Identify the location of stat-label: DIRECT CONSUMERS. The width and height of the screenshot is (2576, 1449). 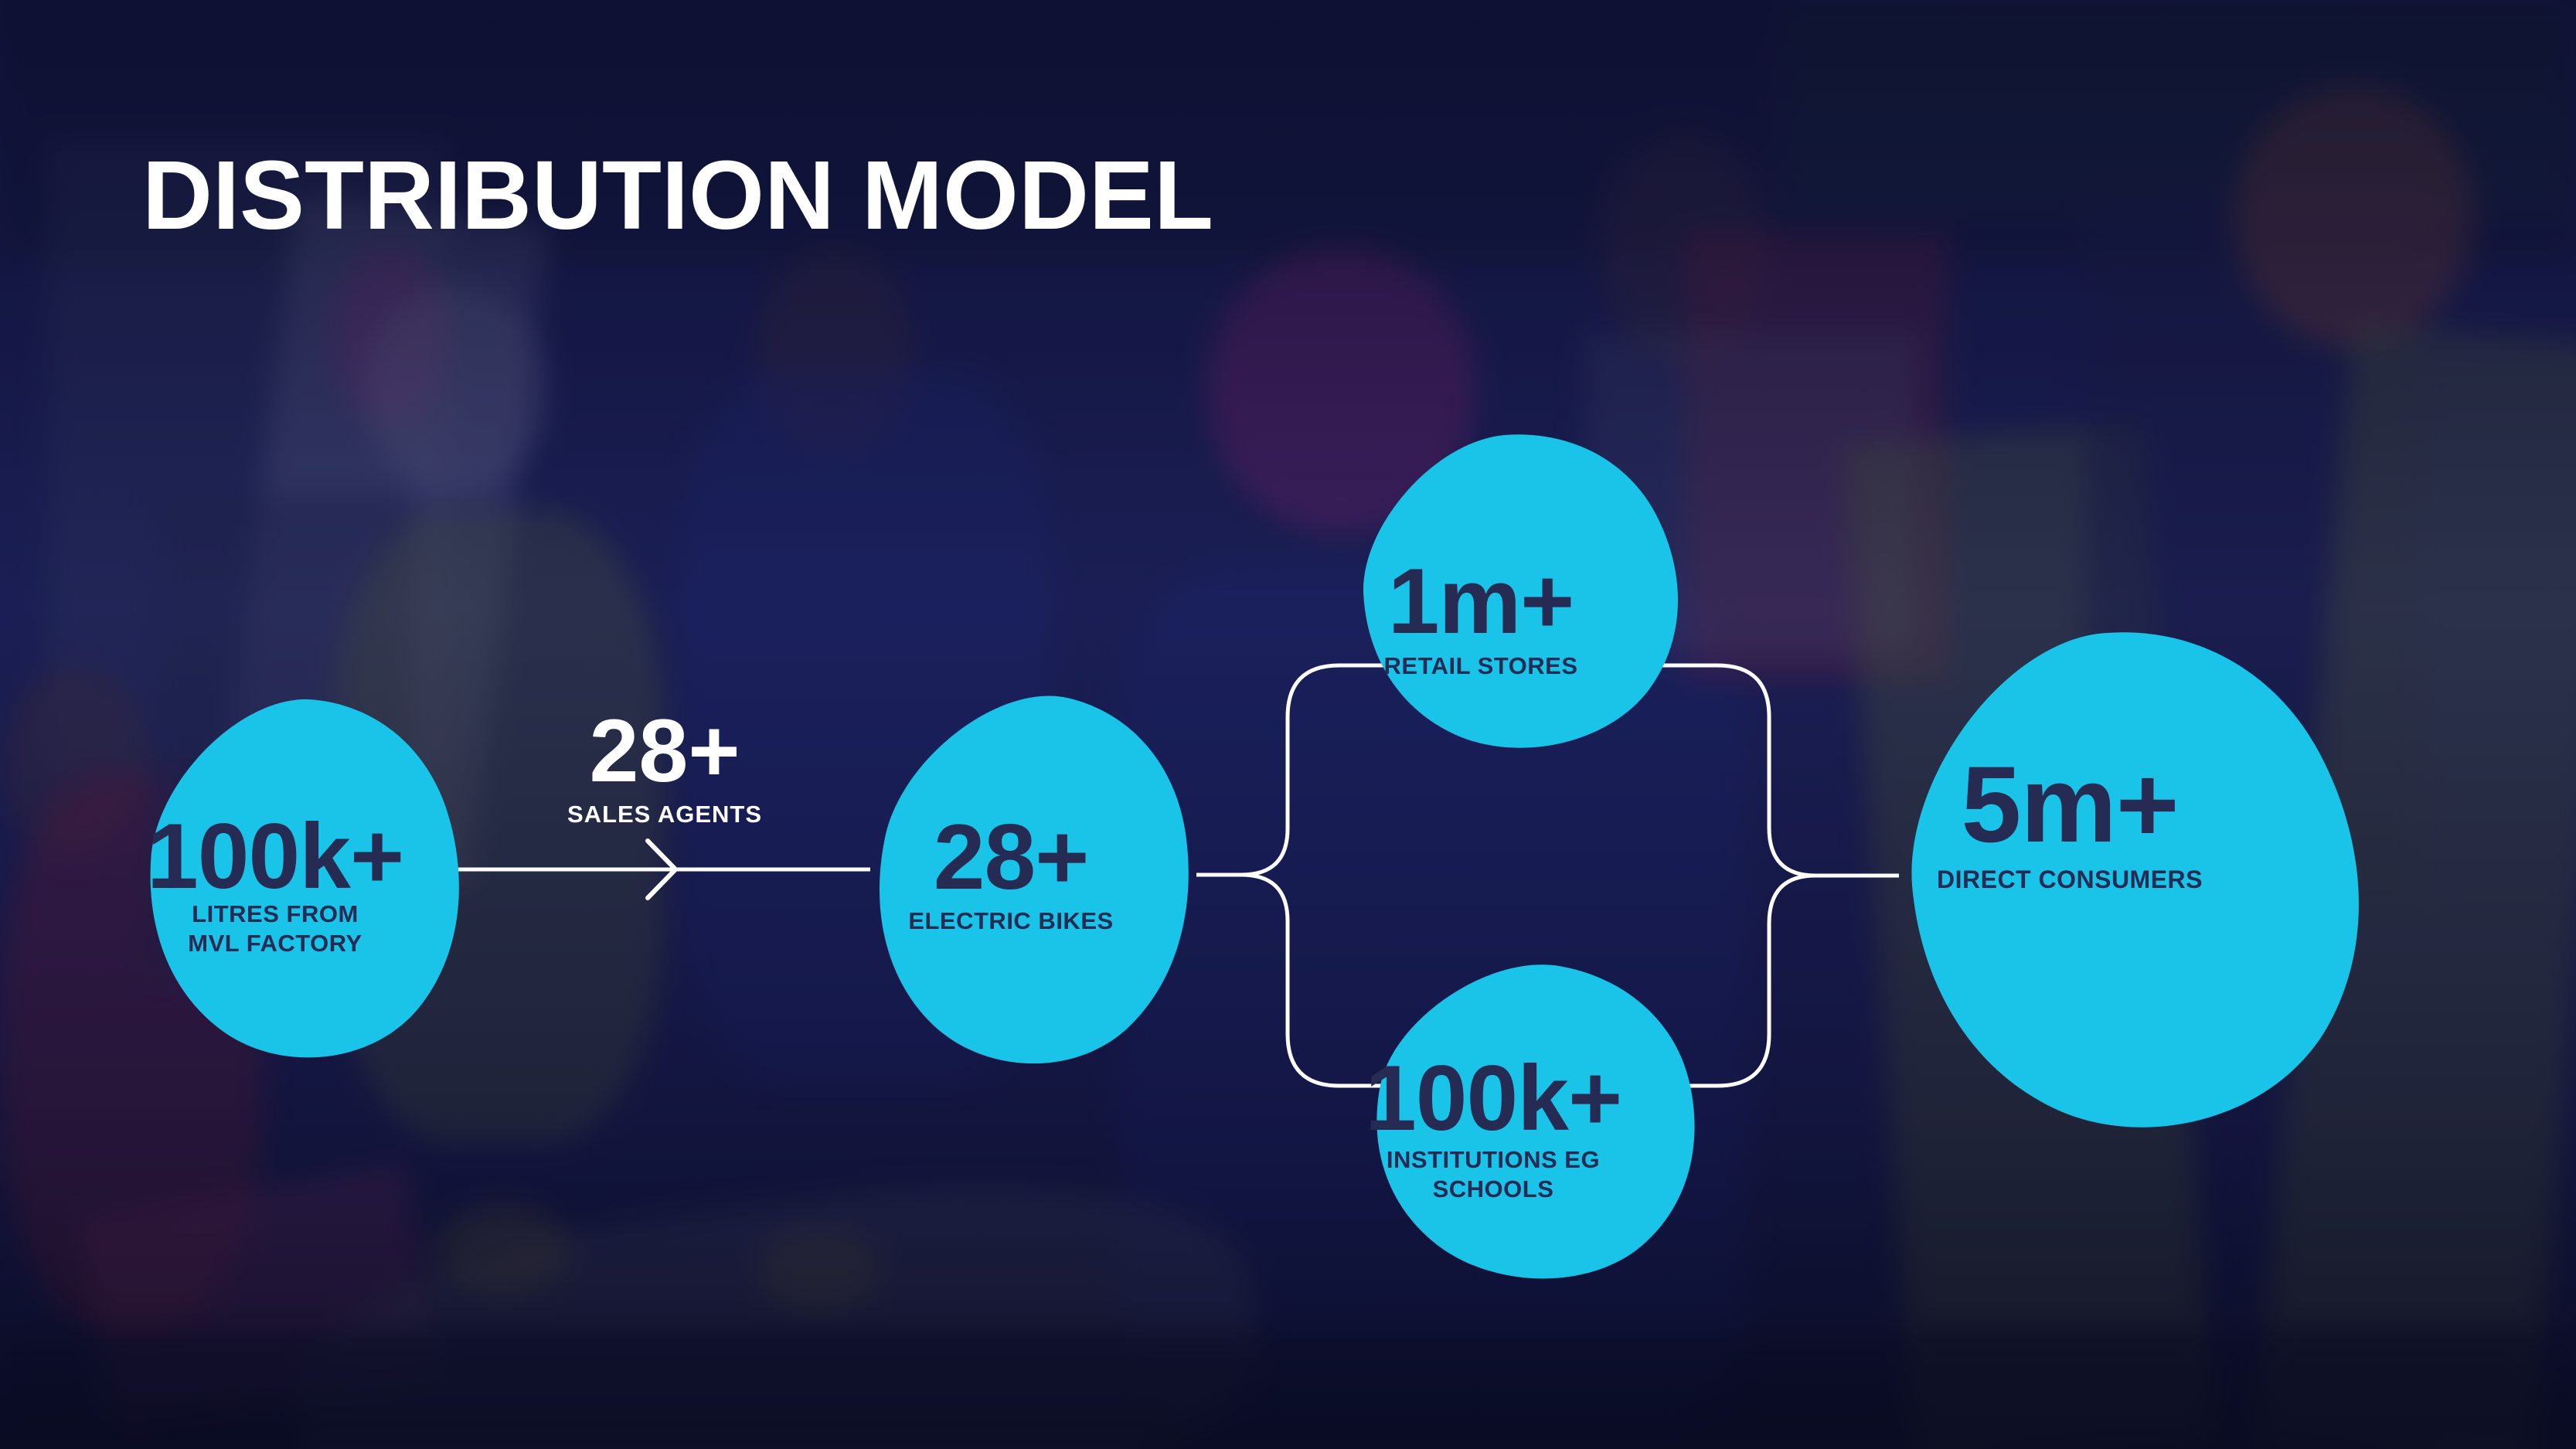
(2069, 879).